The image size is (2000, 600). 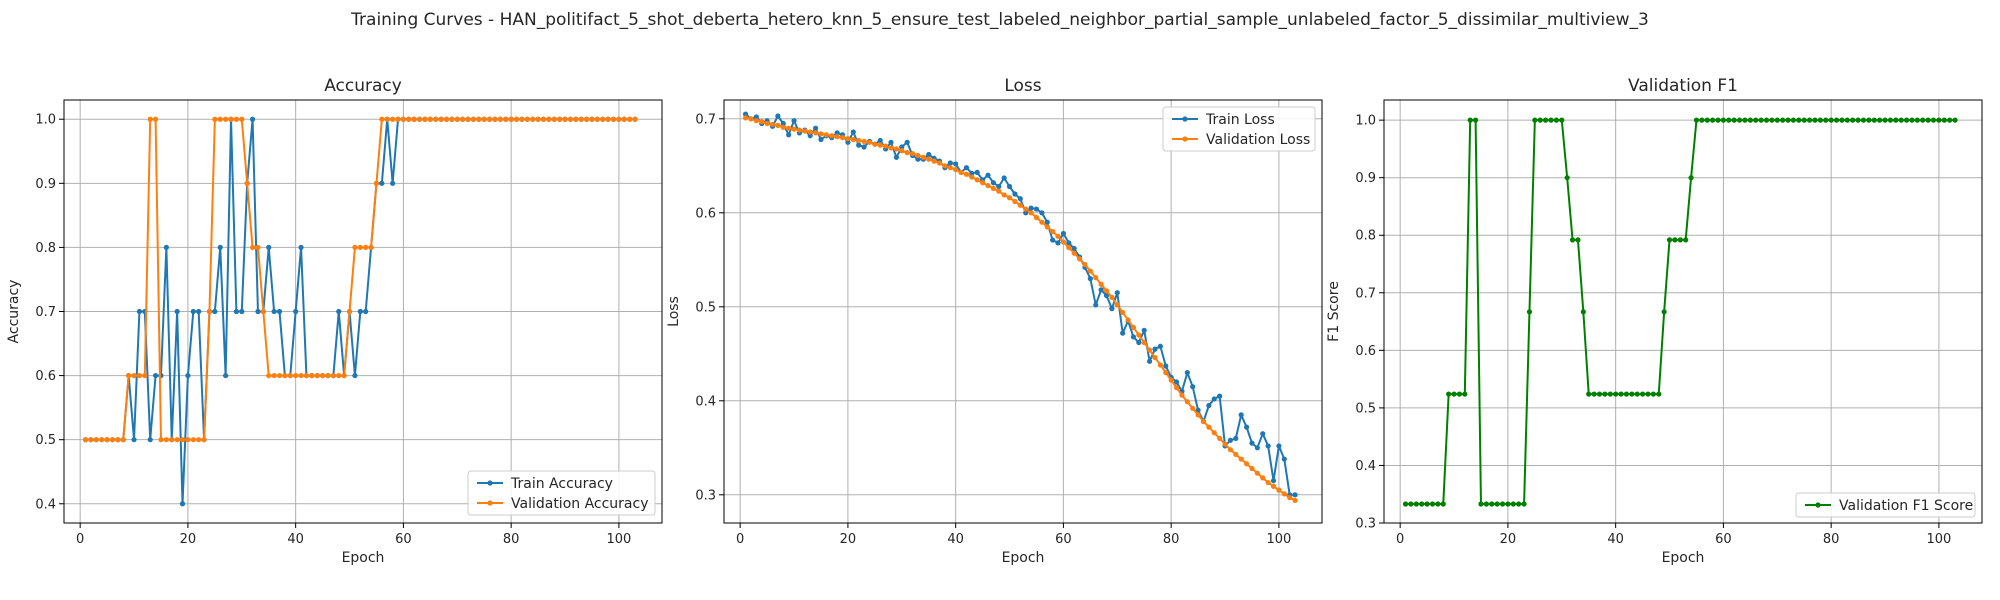 I want to click on x-tick-label: 20, so click(x=188, y=539).